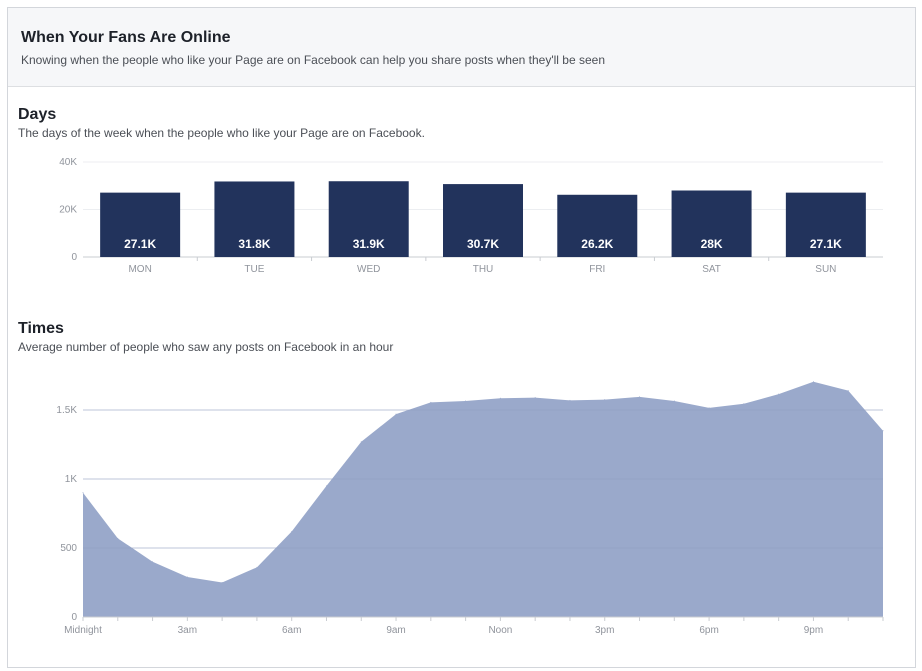  I want to click on days-ytick-label: 20K, so click(68, 210).